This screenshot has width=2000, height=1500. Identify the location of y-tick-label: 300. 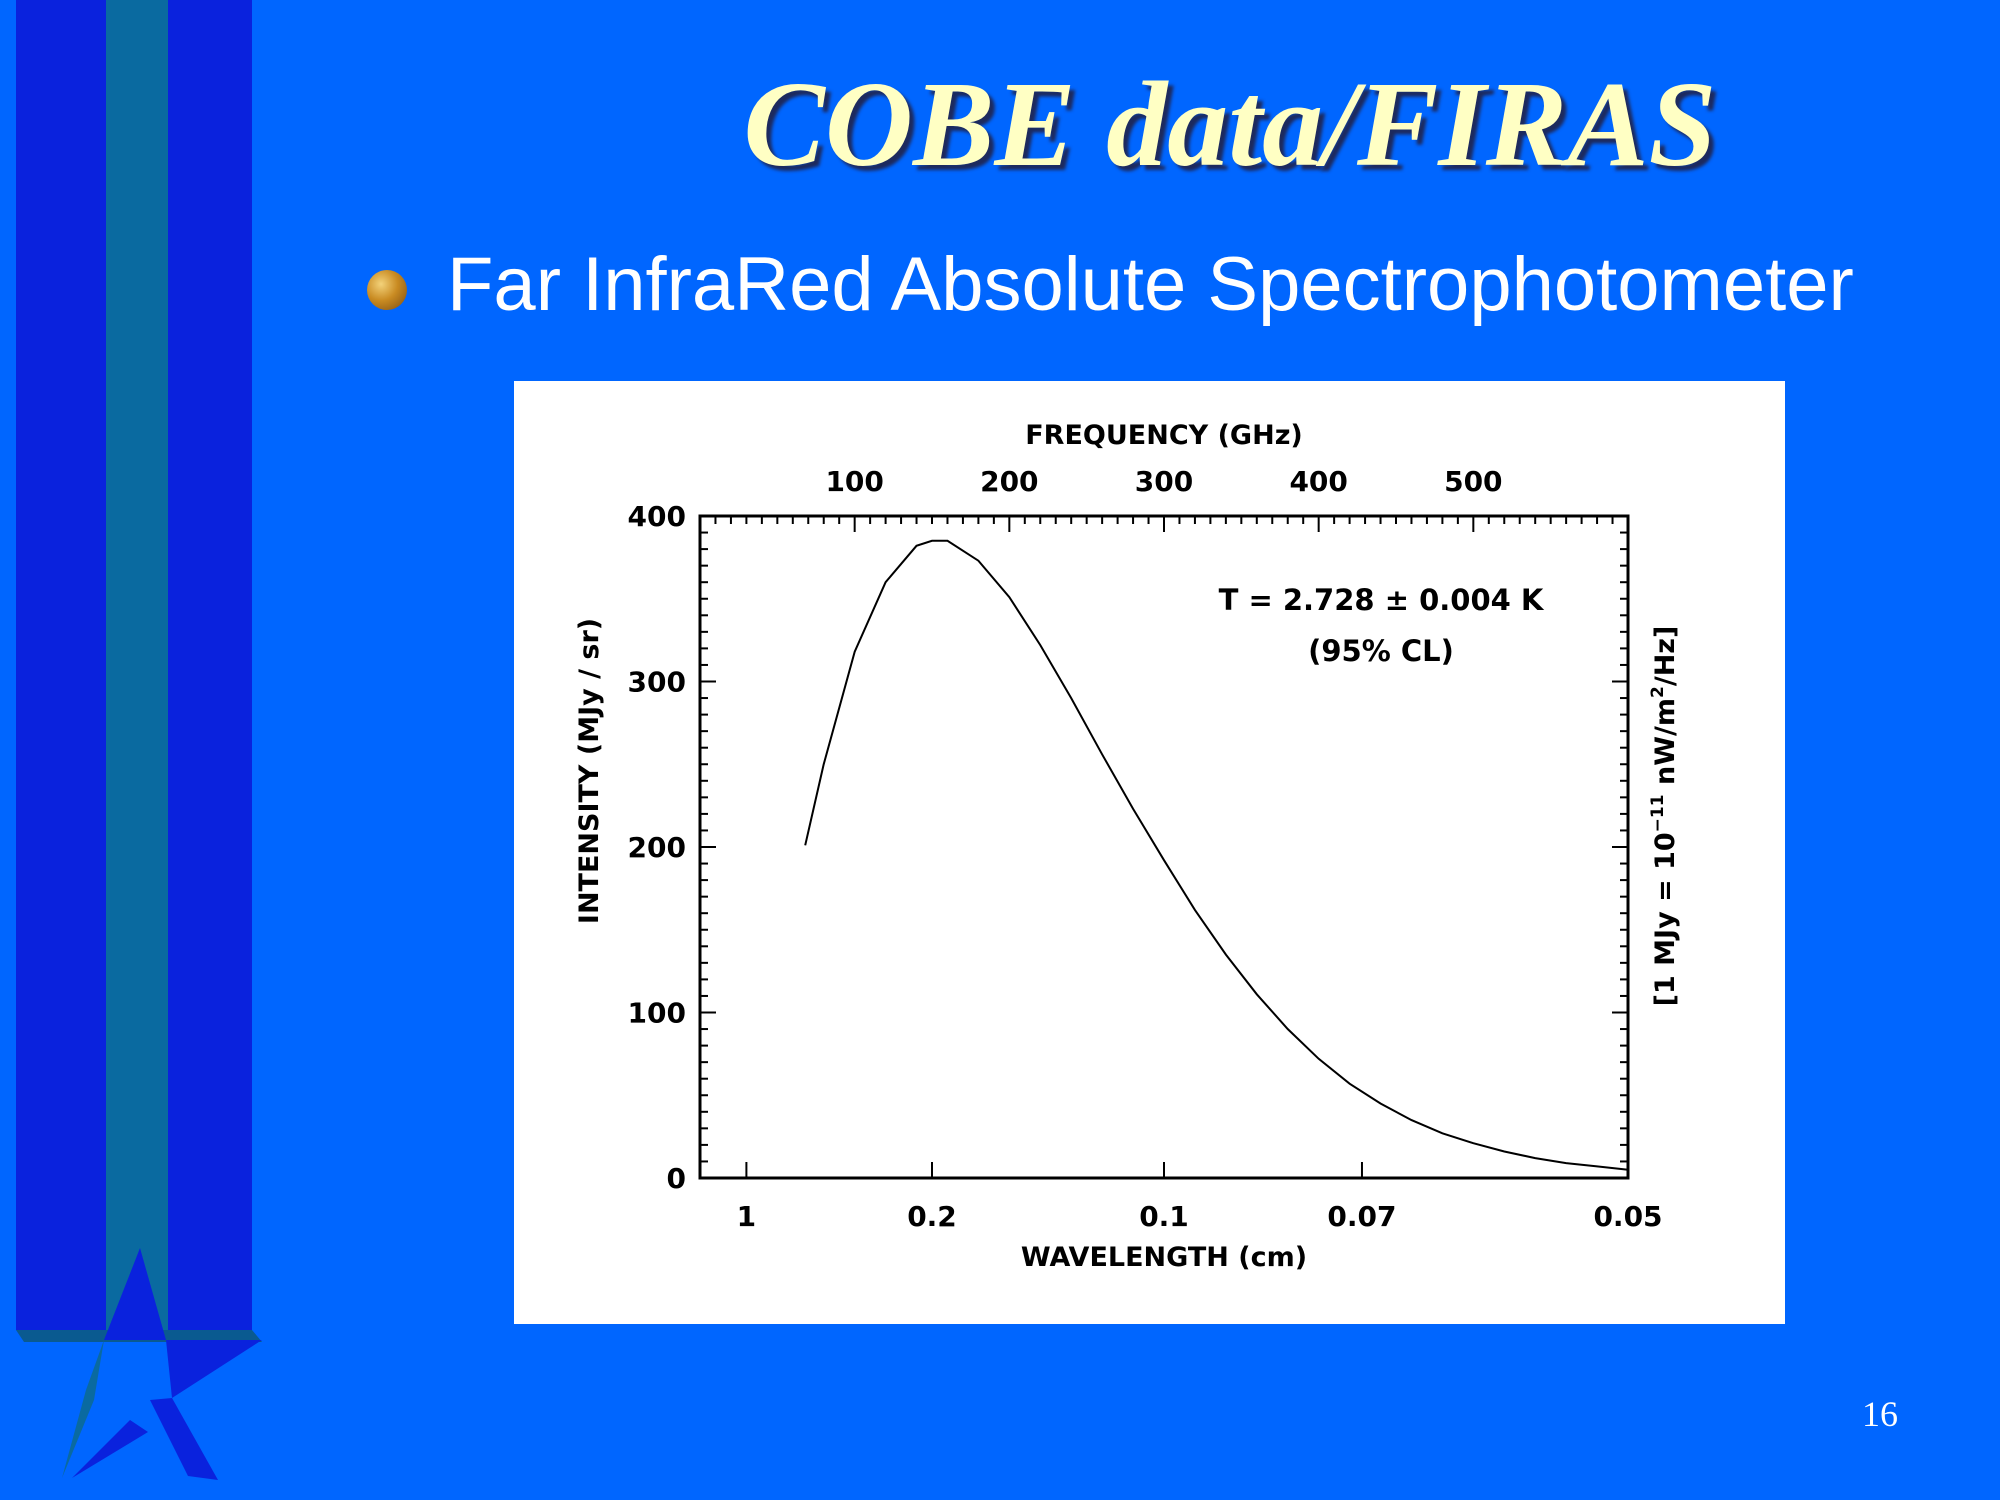
(657, 682).